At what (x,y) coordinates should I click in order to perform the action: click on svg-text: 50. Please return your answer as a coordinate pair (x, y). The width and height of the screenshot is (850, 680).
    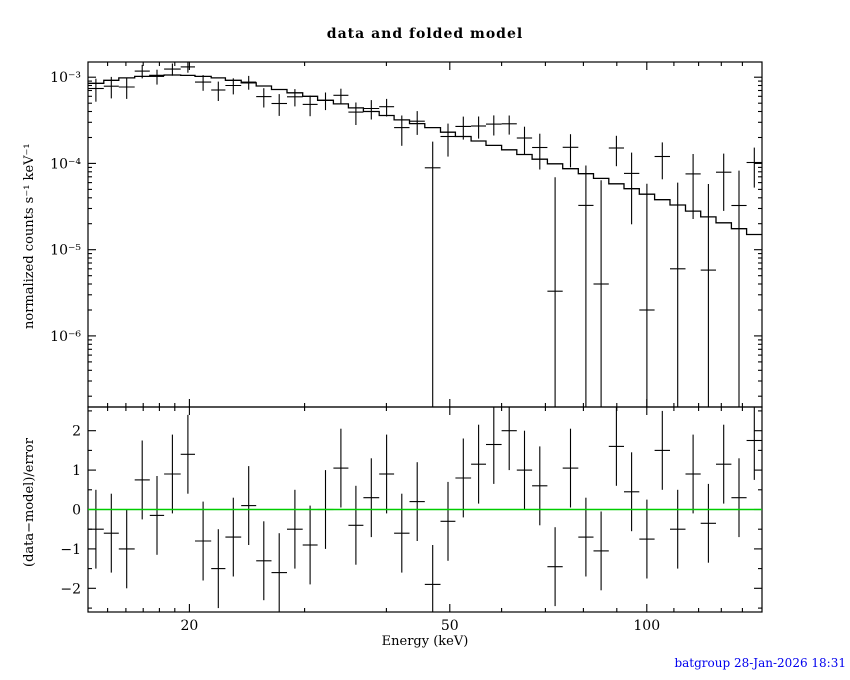
    Looking at the image, I should click on (450, 626).